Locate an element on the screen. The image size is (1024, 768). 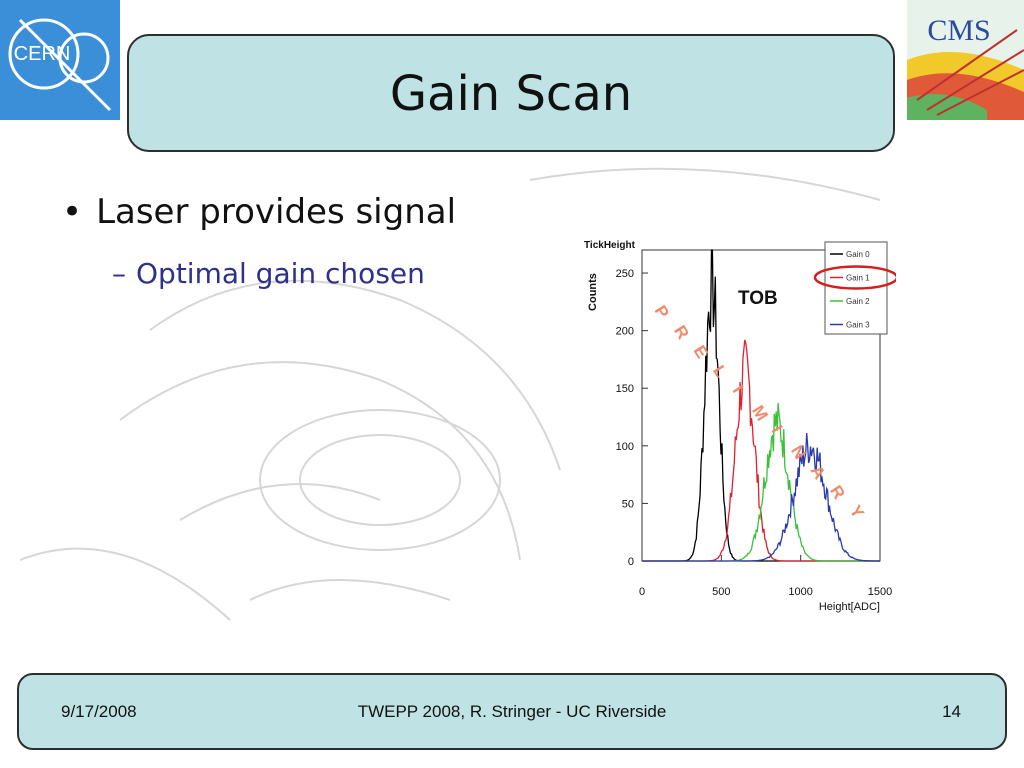
y-tick-label: 150 is located at coordinates (625, 389).